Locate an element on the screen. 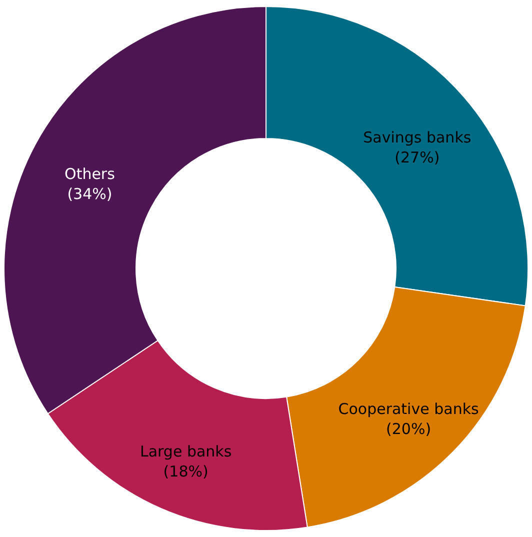 This screenshot has height=537, width=532. slice-label: Savings banks is located at coordinates (417, 137).